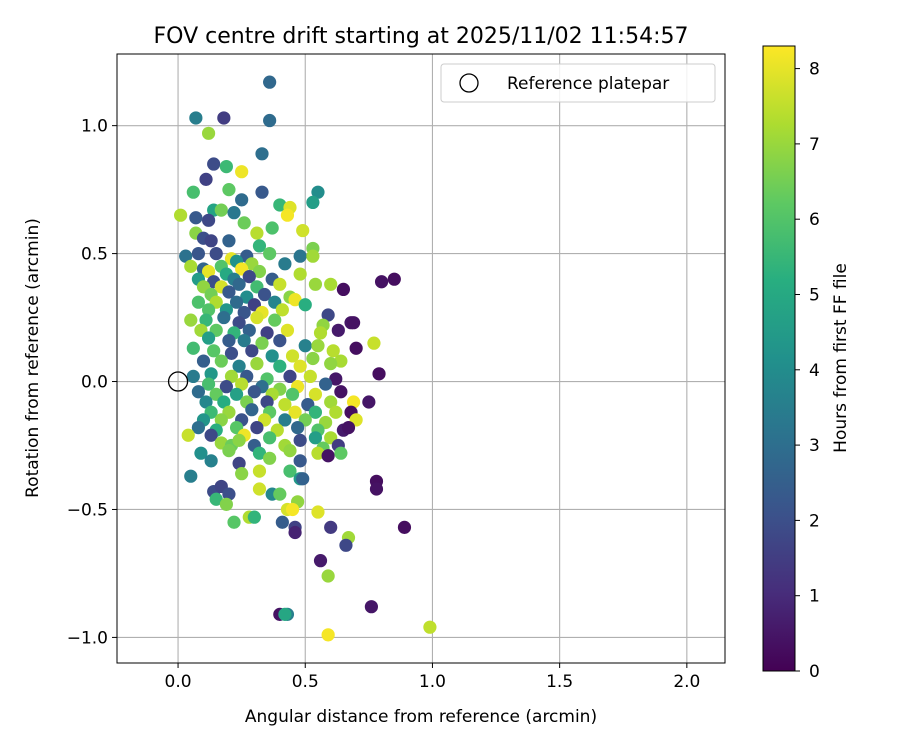 The height and width of the screenshot is (750, 900). I want to click on colorbar-tick-label: 2, so click(814, 521).